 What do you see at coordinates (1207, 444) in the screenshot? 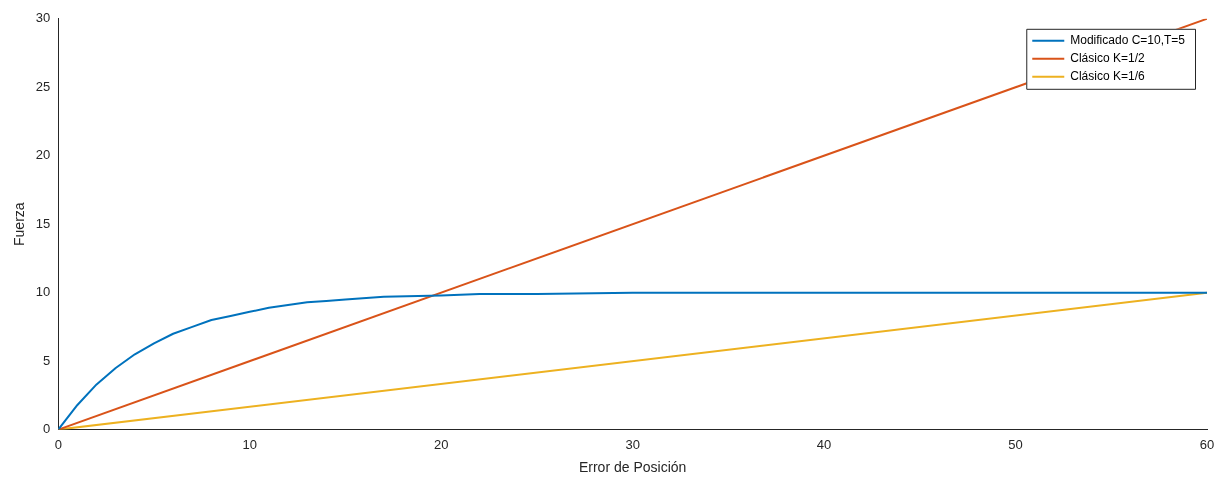
I see `x-tick-label: 60` at bounding box center [1207, 444].